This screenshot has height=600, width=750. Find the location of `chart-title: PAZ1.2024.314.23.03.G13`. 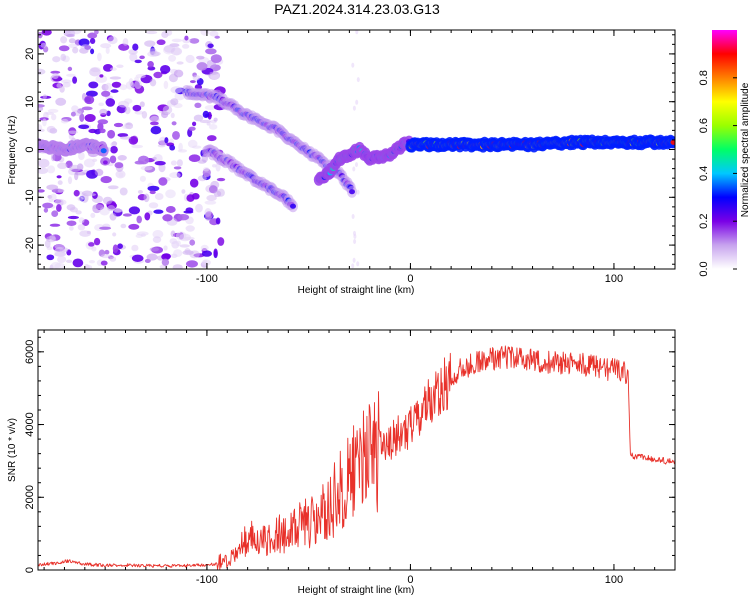

chart-title: PAZ1.2024.314.23.03.G13 is located at coordinates (357, 9).